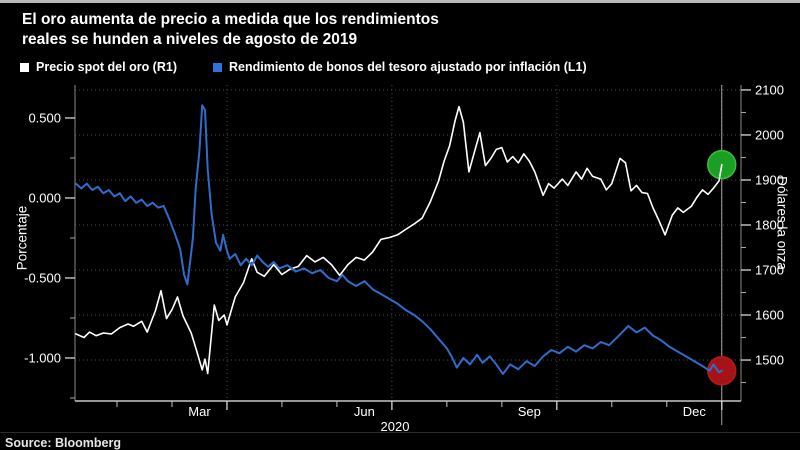 The height and width of the screenshot is (450, 800). Describe the element at coordinates (199, 411) in the screenshot. I see `month-label: Mar` at that location.